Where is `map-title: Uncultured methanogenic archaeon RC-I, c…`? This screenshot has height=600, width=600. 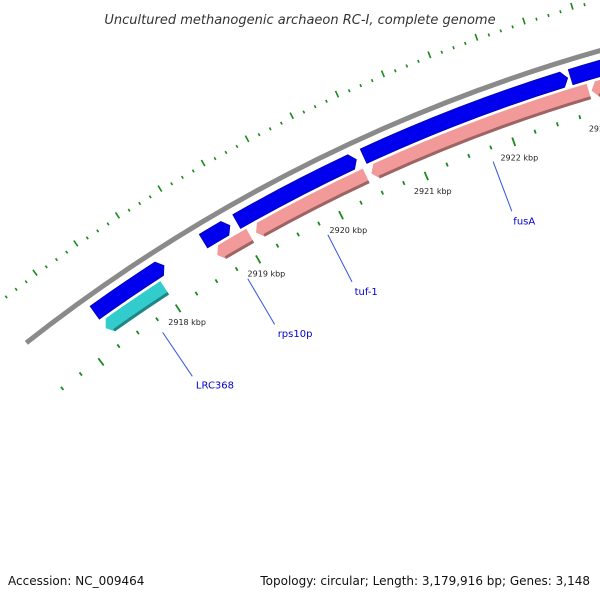 map-title: Uncultured methanogenic archaeon RC-I, c… is located at coordinates (299, 20).